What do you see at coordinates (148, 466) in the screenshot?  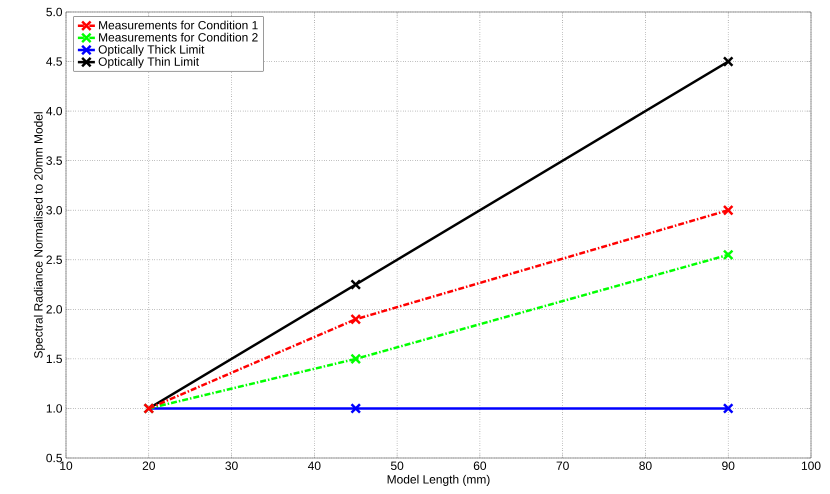 I see `x-tick-label: 20` at bounding box center [148, 466].